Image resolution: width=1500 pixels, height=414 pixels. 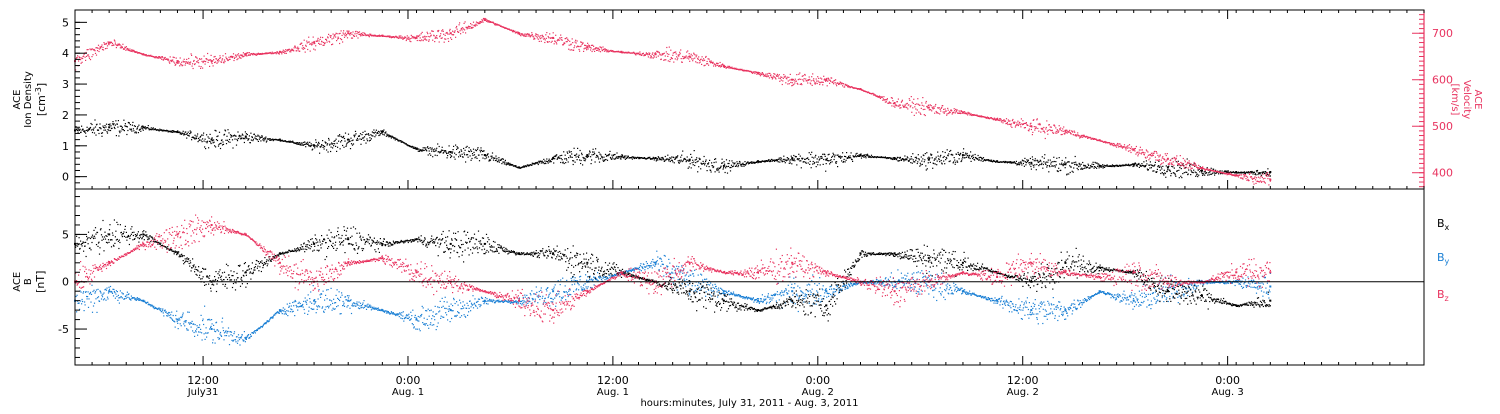 I want to click on plasma-left-tick-label: 4, so click(x=65, y=53).